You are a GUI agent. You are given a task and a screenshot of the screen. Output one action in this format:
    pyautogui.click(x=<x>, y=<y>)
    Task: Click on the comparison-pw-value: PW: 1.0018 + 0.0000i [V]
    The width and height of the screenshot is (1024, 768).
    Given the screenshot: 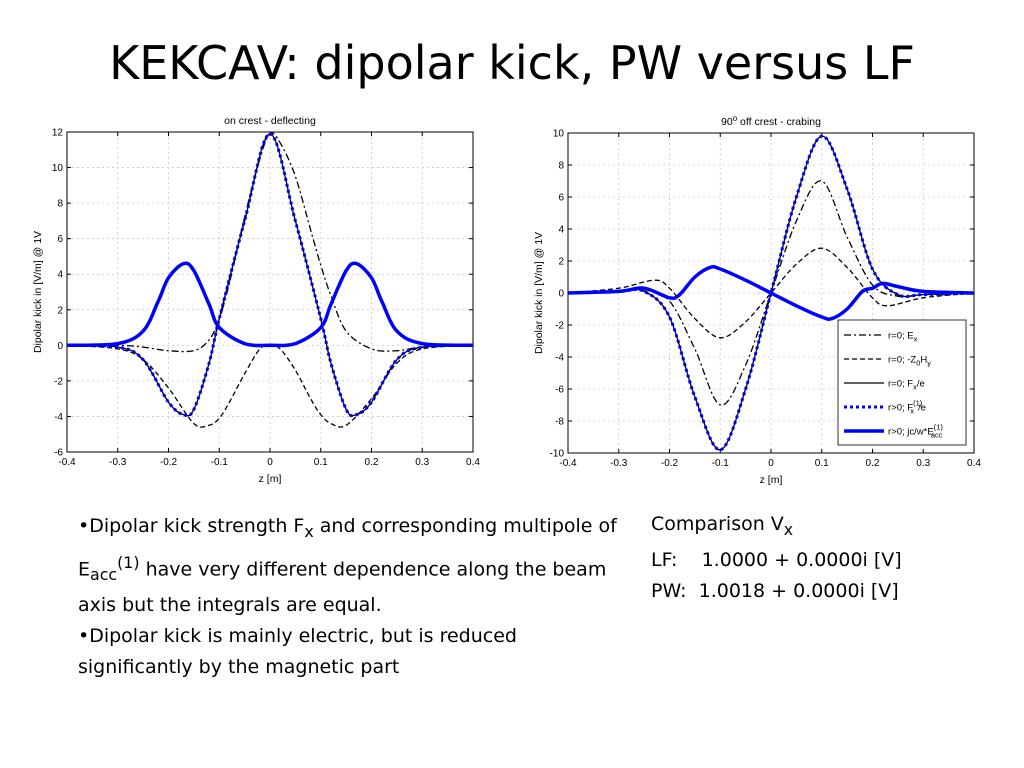 What is the action you would take?
    pyautogui.click(x=775, y=590)
    